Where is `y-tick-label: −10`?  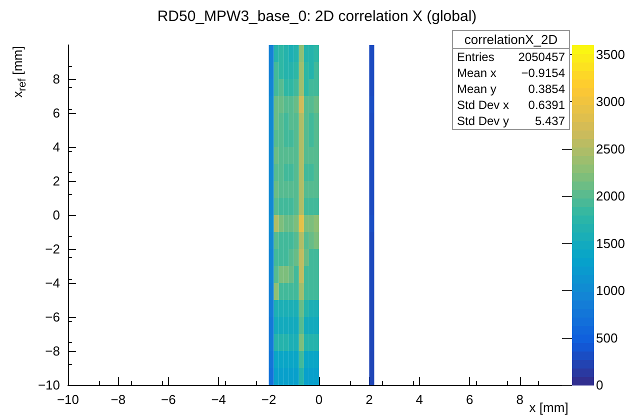
y-tick-label: −10 is located at coordinates (49, 385).